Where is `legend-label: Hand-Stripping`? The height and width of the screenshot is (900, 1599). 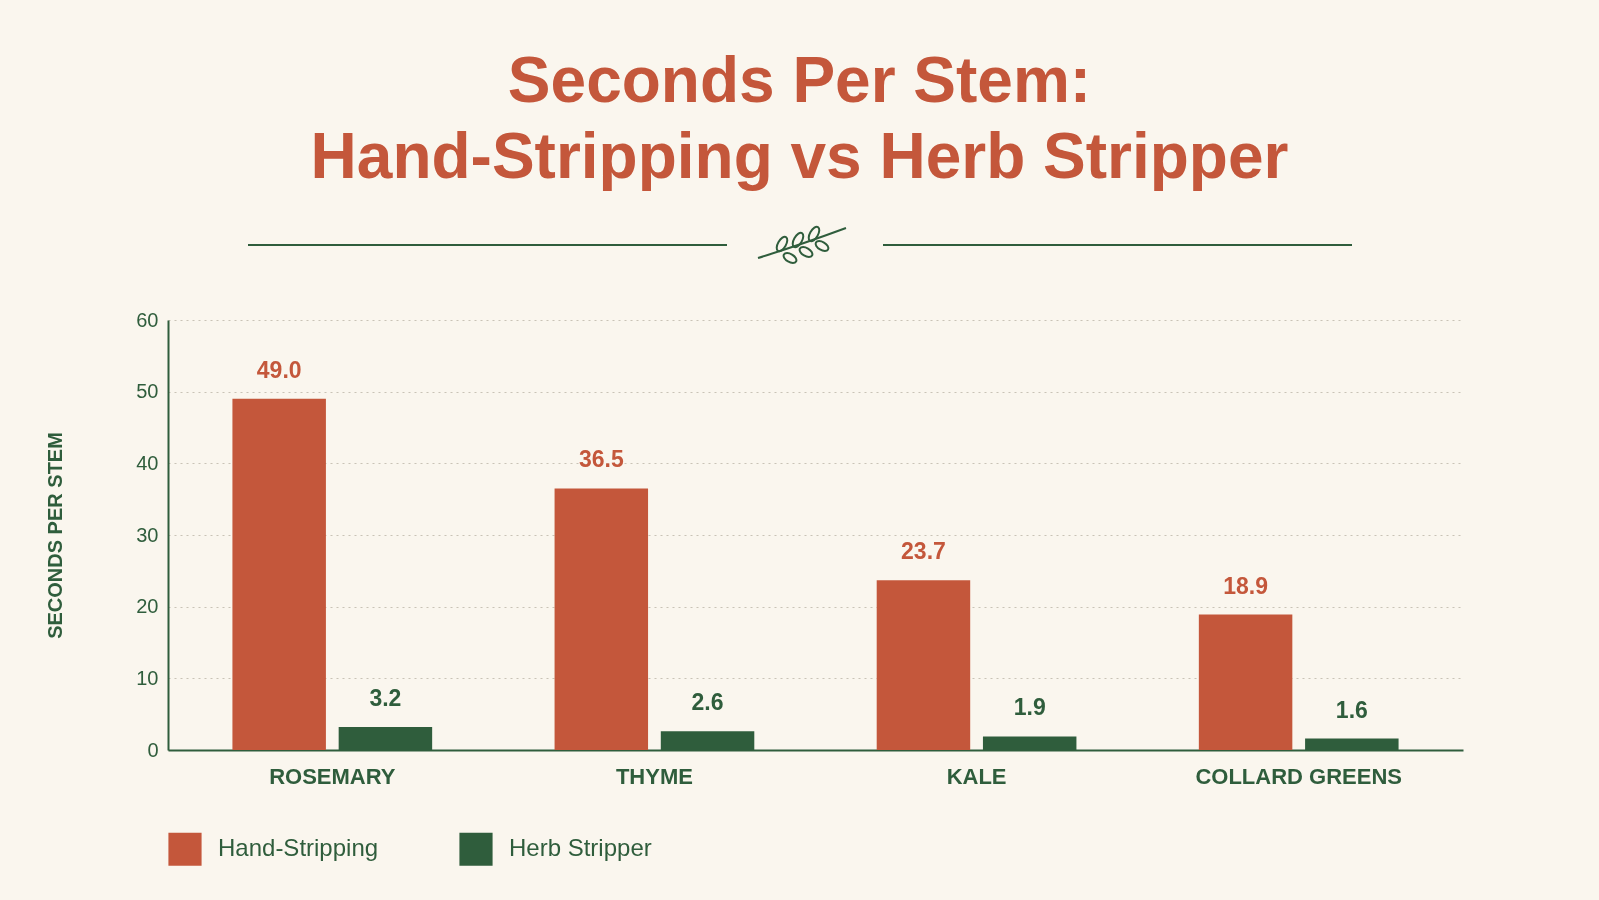 legend-label: Hand-Stripping is located at coordinates (298, 848).